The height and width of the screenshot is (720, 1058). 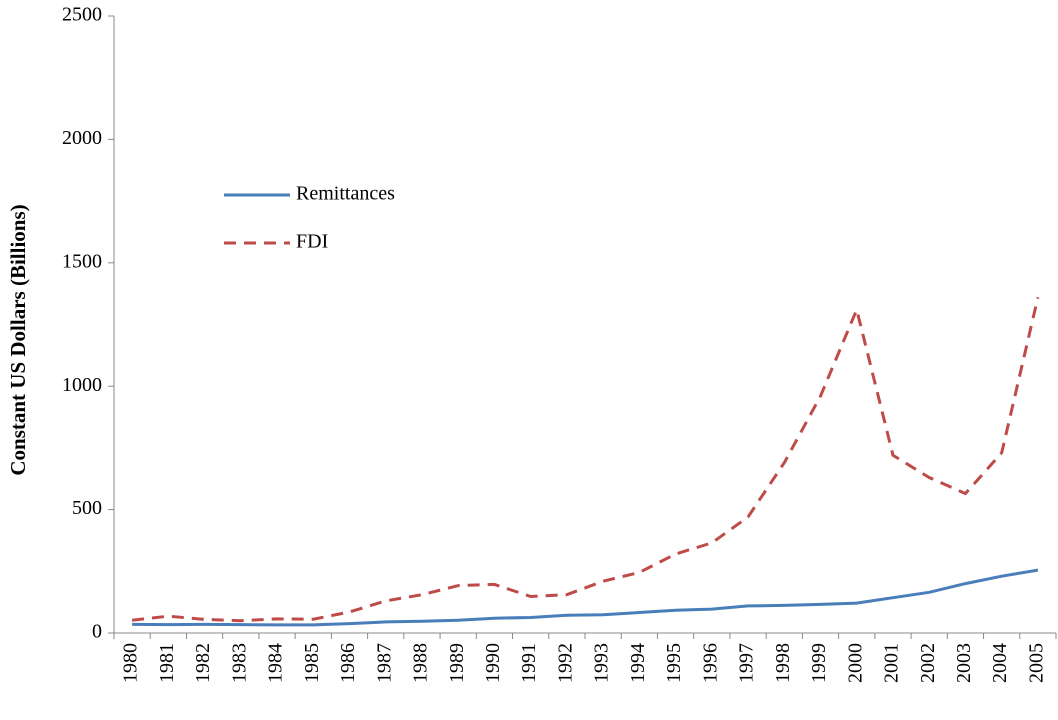 What do you see at coordinates (529, 663) in the screenshot?
I see `x-tick-label: 1991` at bounding box center [529, 663].